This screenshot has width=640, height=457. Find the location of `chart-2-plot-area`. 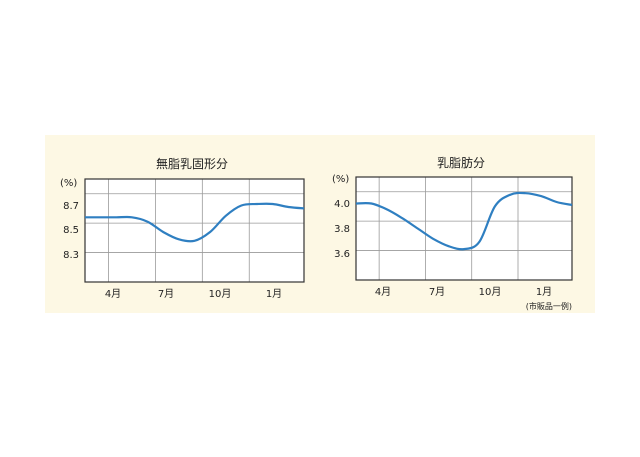

chart-2-plot-area is located at coordinates (464, 228).